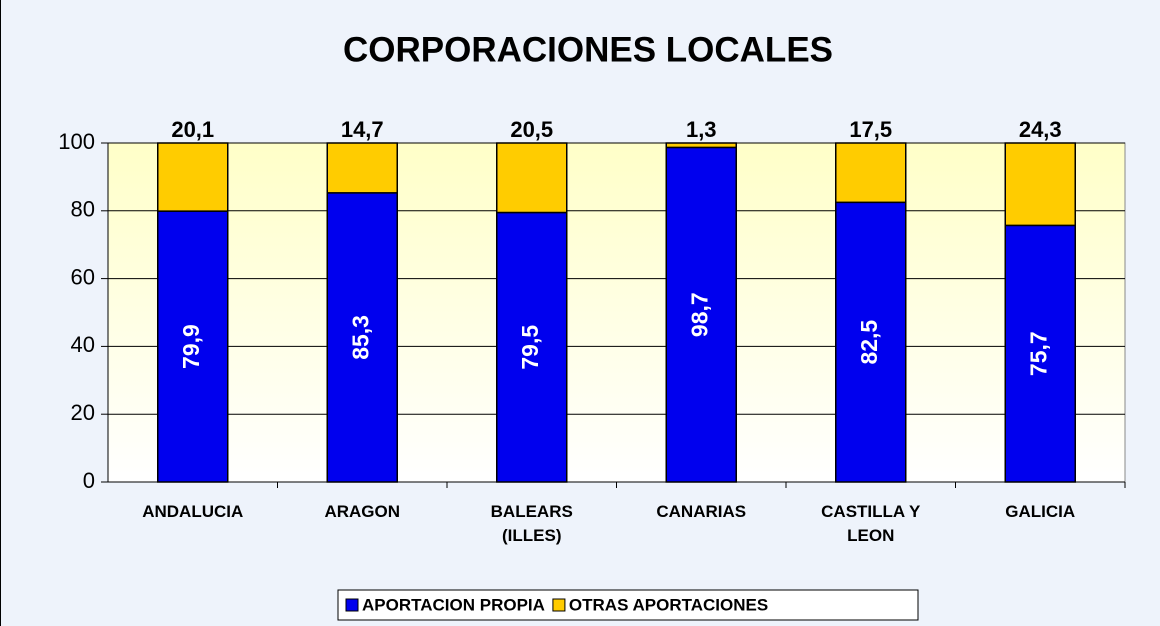 Image resolution: width=1160 pixels, height=626 pixels. I want to click on data-label: 85,3, so click(360, 337).